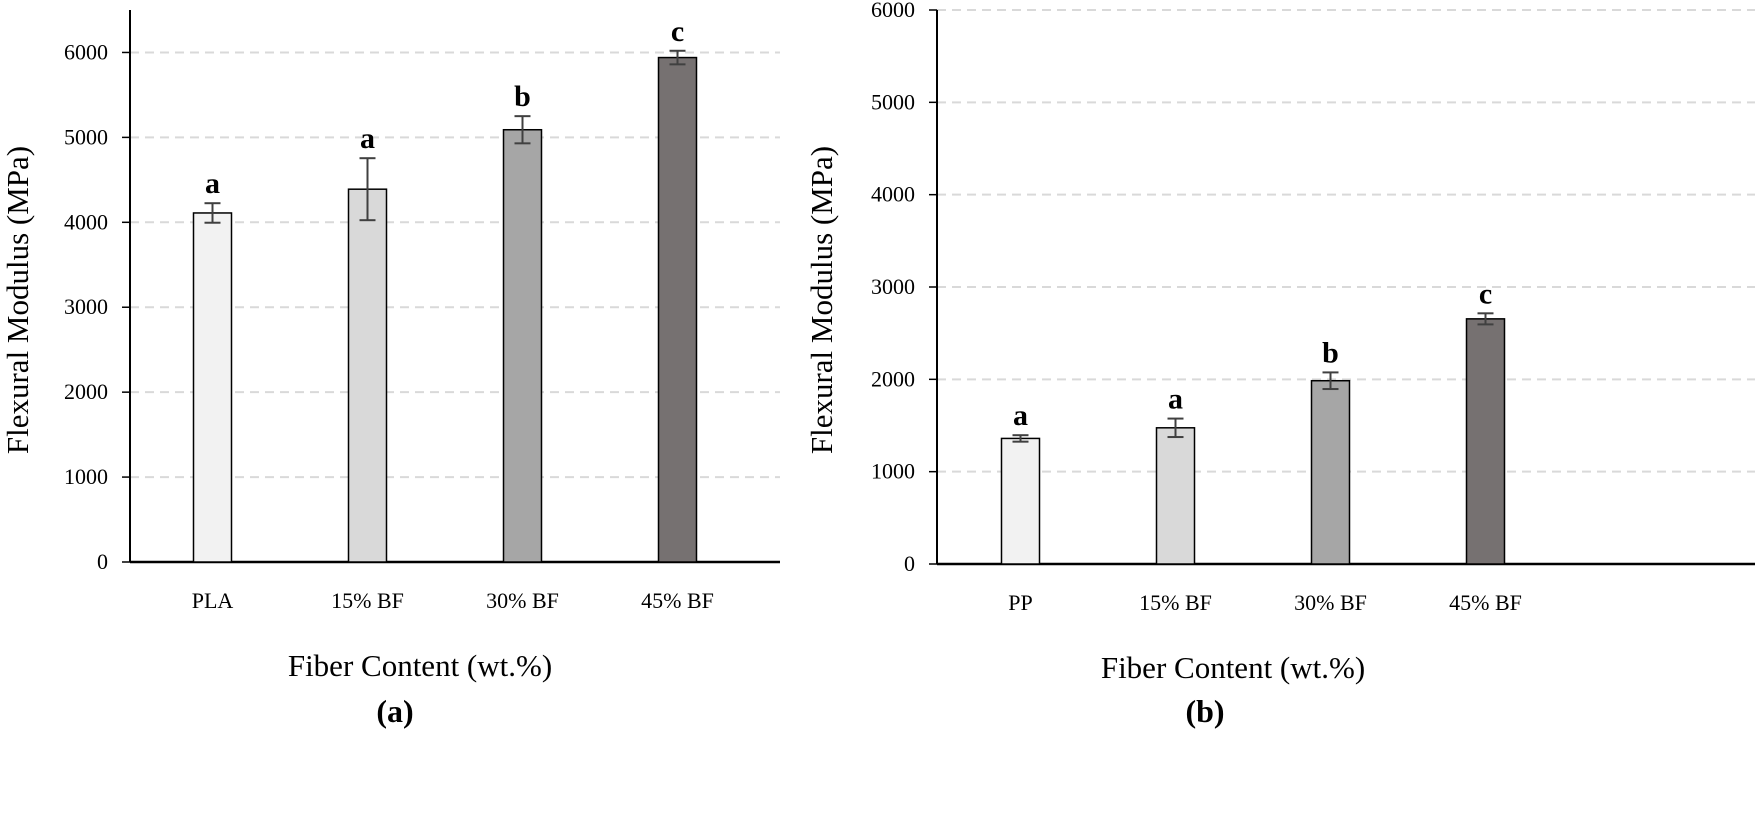 Image resolution: width=1756 pixels, height=819 pixels. What do you see at coordinates (394, 711) in the screenshot?
I see `panel-label: (a)` at bounding box center [394, 711].